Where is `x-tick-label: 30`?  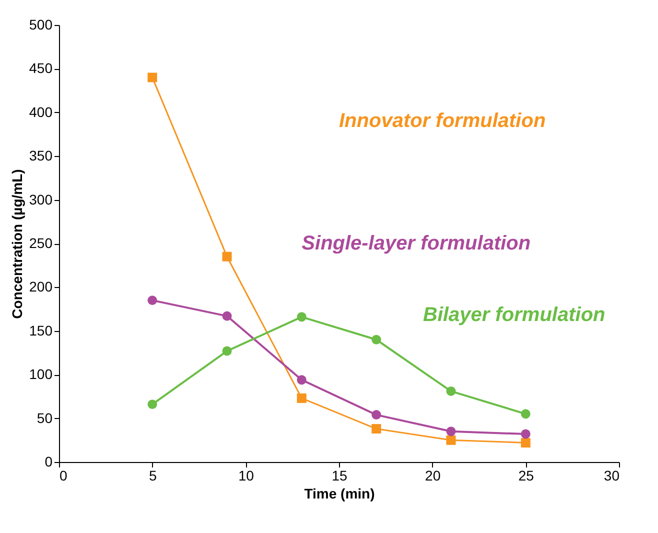 x-tick-label: 30 is located at coordinates (612, 476).